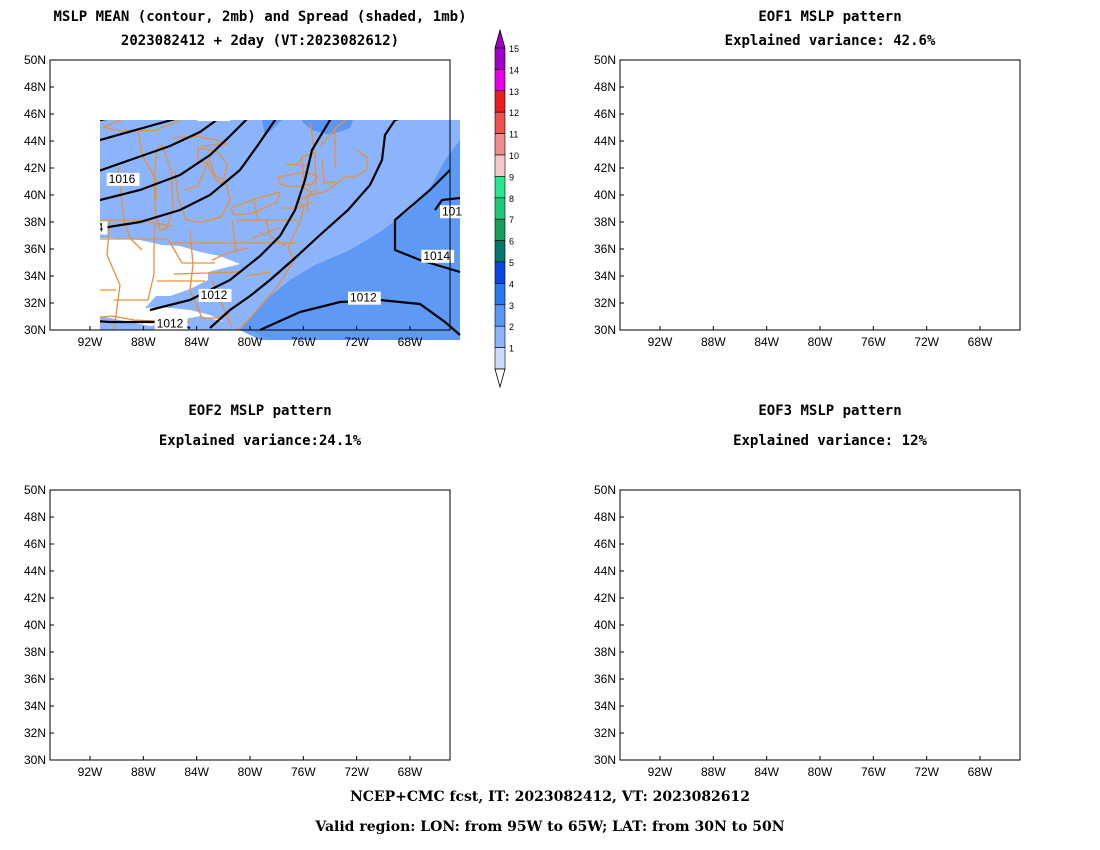 The width and height of the screenshot is (1100, 850). What do you see at coordinates (500, 38) in the screenshot?
I see `colorbar-top-arrow` at bounding box center [500, 38].